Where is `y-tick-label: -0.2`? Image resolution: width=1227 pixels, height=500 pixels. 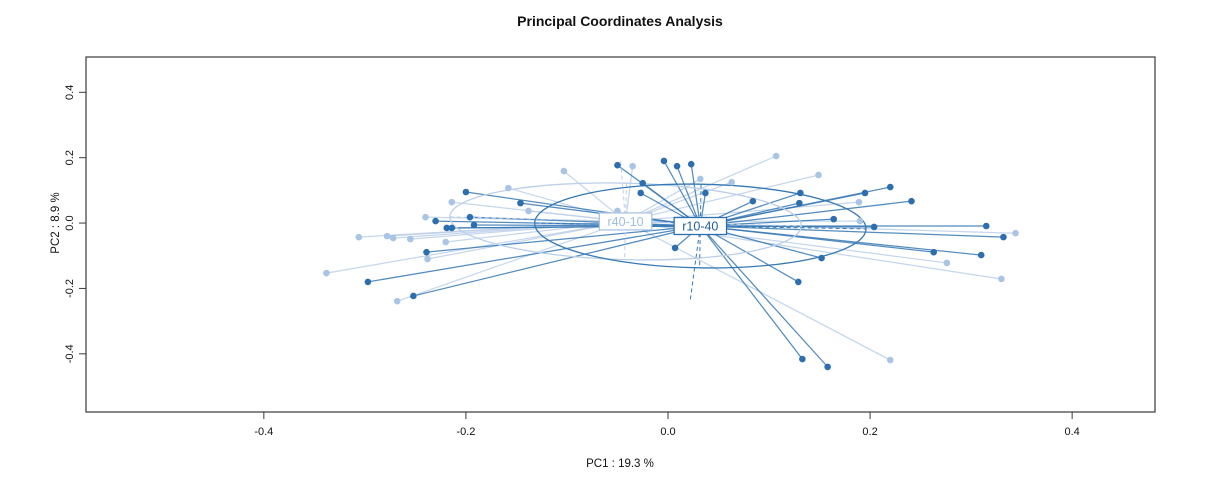 y-tick-label: -0.2 is located at coordinates (70, 288).